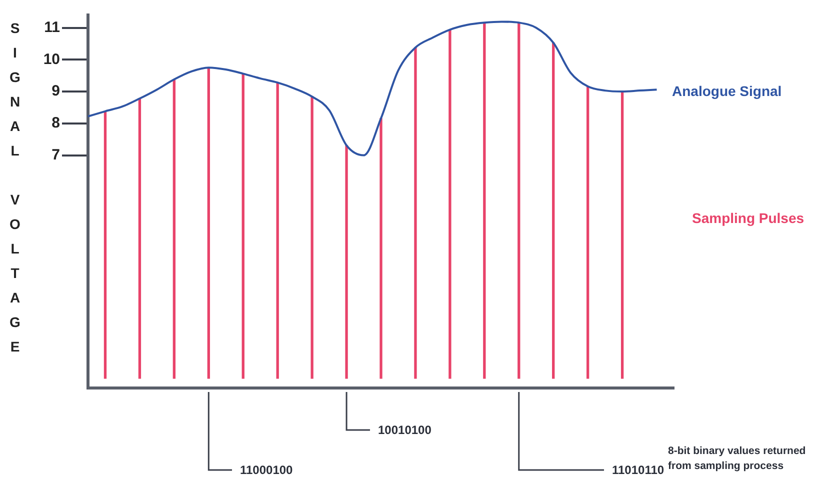 The image size is (832, 502). What do you see at coordinates (638, 470) in the screenshot?
I see `text: 11010110` at bounding box center [638, 470].